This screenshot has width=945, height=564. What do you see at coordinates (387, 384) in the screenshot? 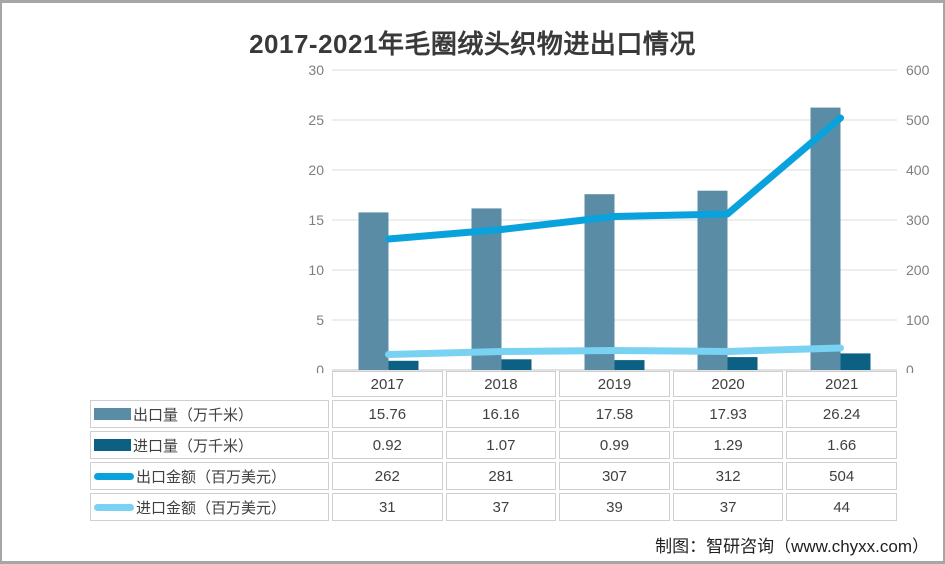
I see `year-cell-2017: 2017` at bounding box center [387, 384].